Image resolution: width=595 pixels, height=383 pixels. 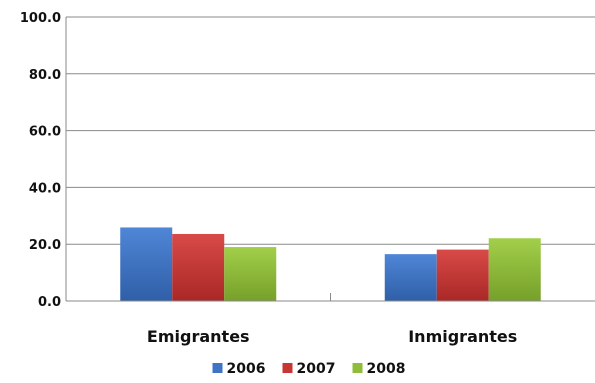 I want to click on y-tick-label: 60.0, so click(x=45, y=132).